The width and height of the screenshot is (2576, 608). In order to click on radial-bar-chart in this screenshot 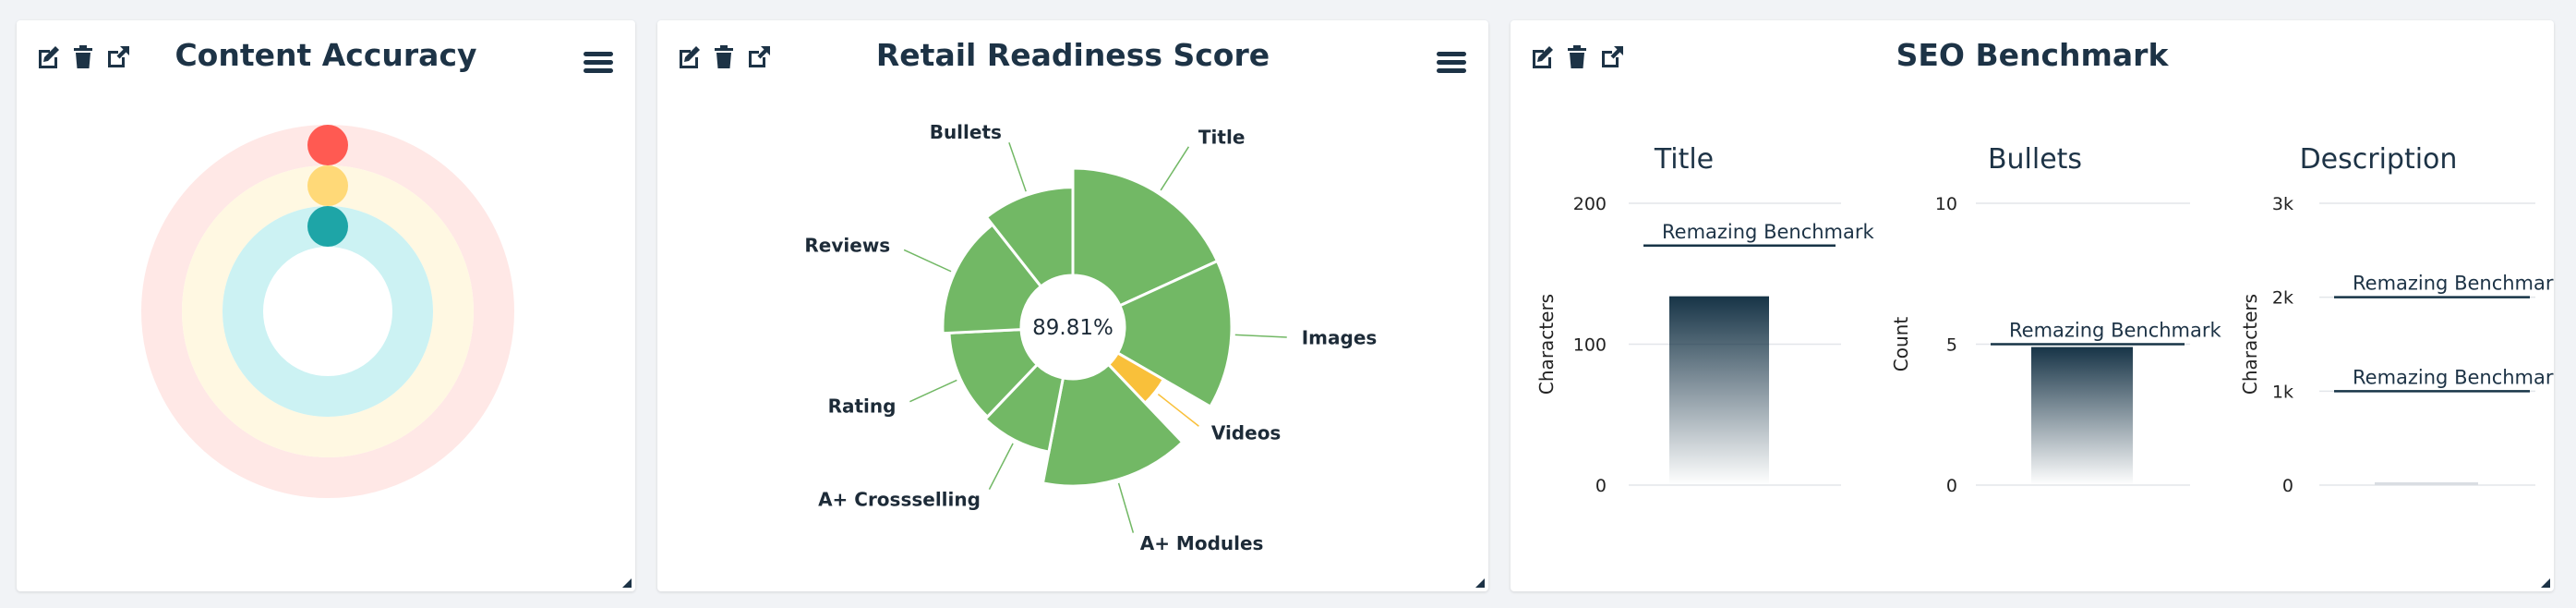, I will do `click(327, 311)`.